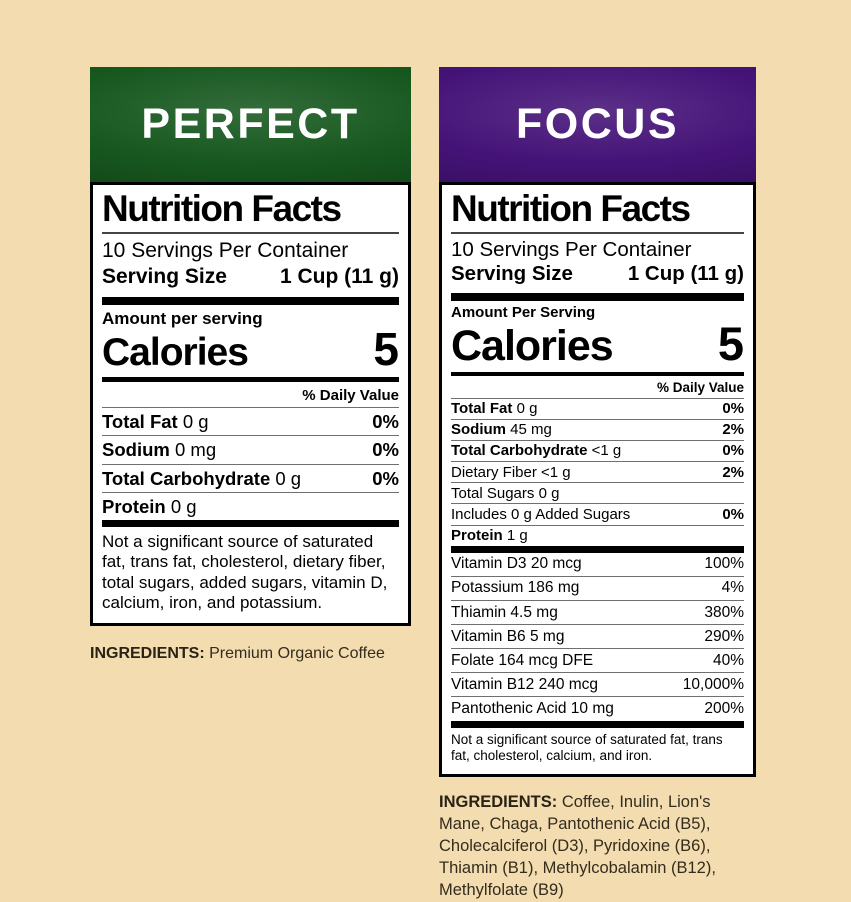 The width and height of the screenshot is (851, 902). I want to click on nutrient-row-total-carbohydrate: Total Carbohydrate 0 g 0%, so click(250, 479).